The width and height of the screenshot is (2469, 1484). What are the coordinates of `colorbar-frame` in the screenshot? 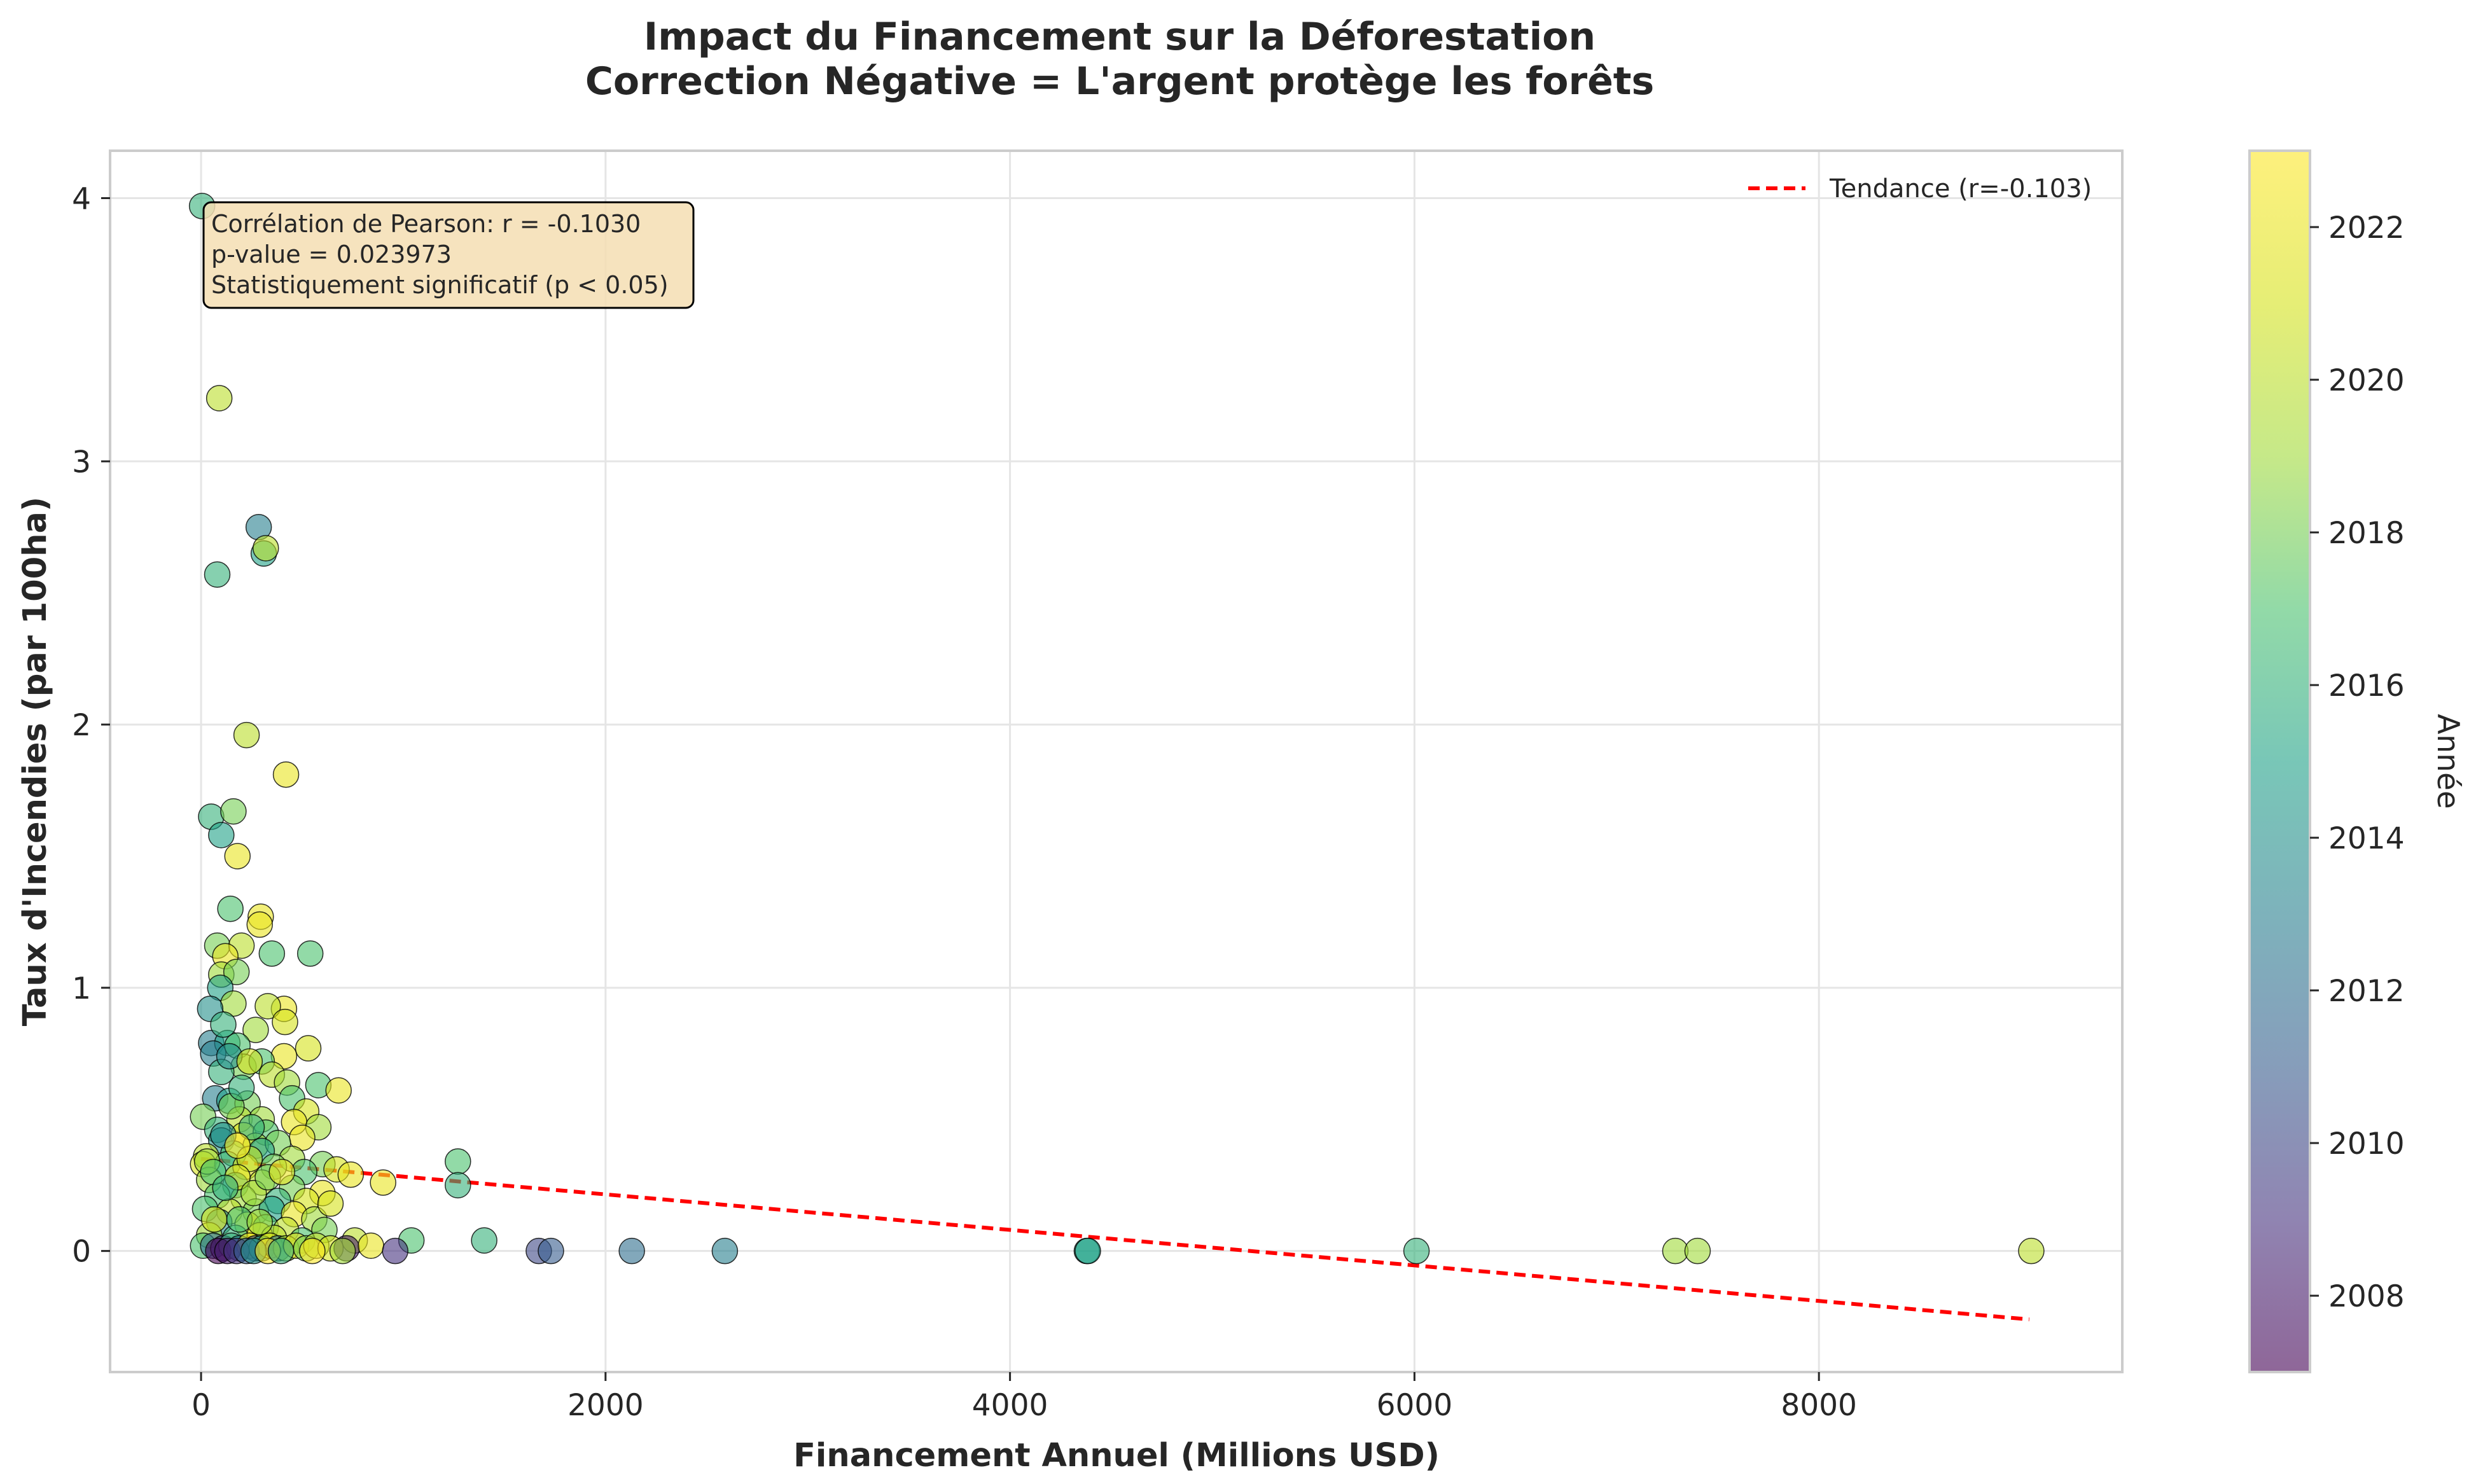 It's located at (2279, 761).